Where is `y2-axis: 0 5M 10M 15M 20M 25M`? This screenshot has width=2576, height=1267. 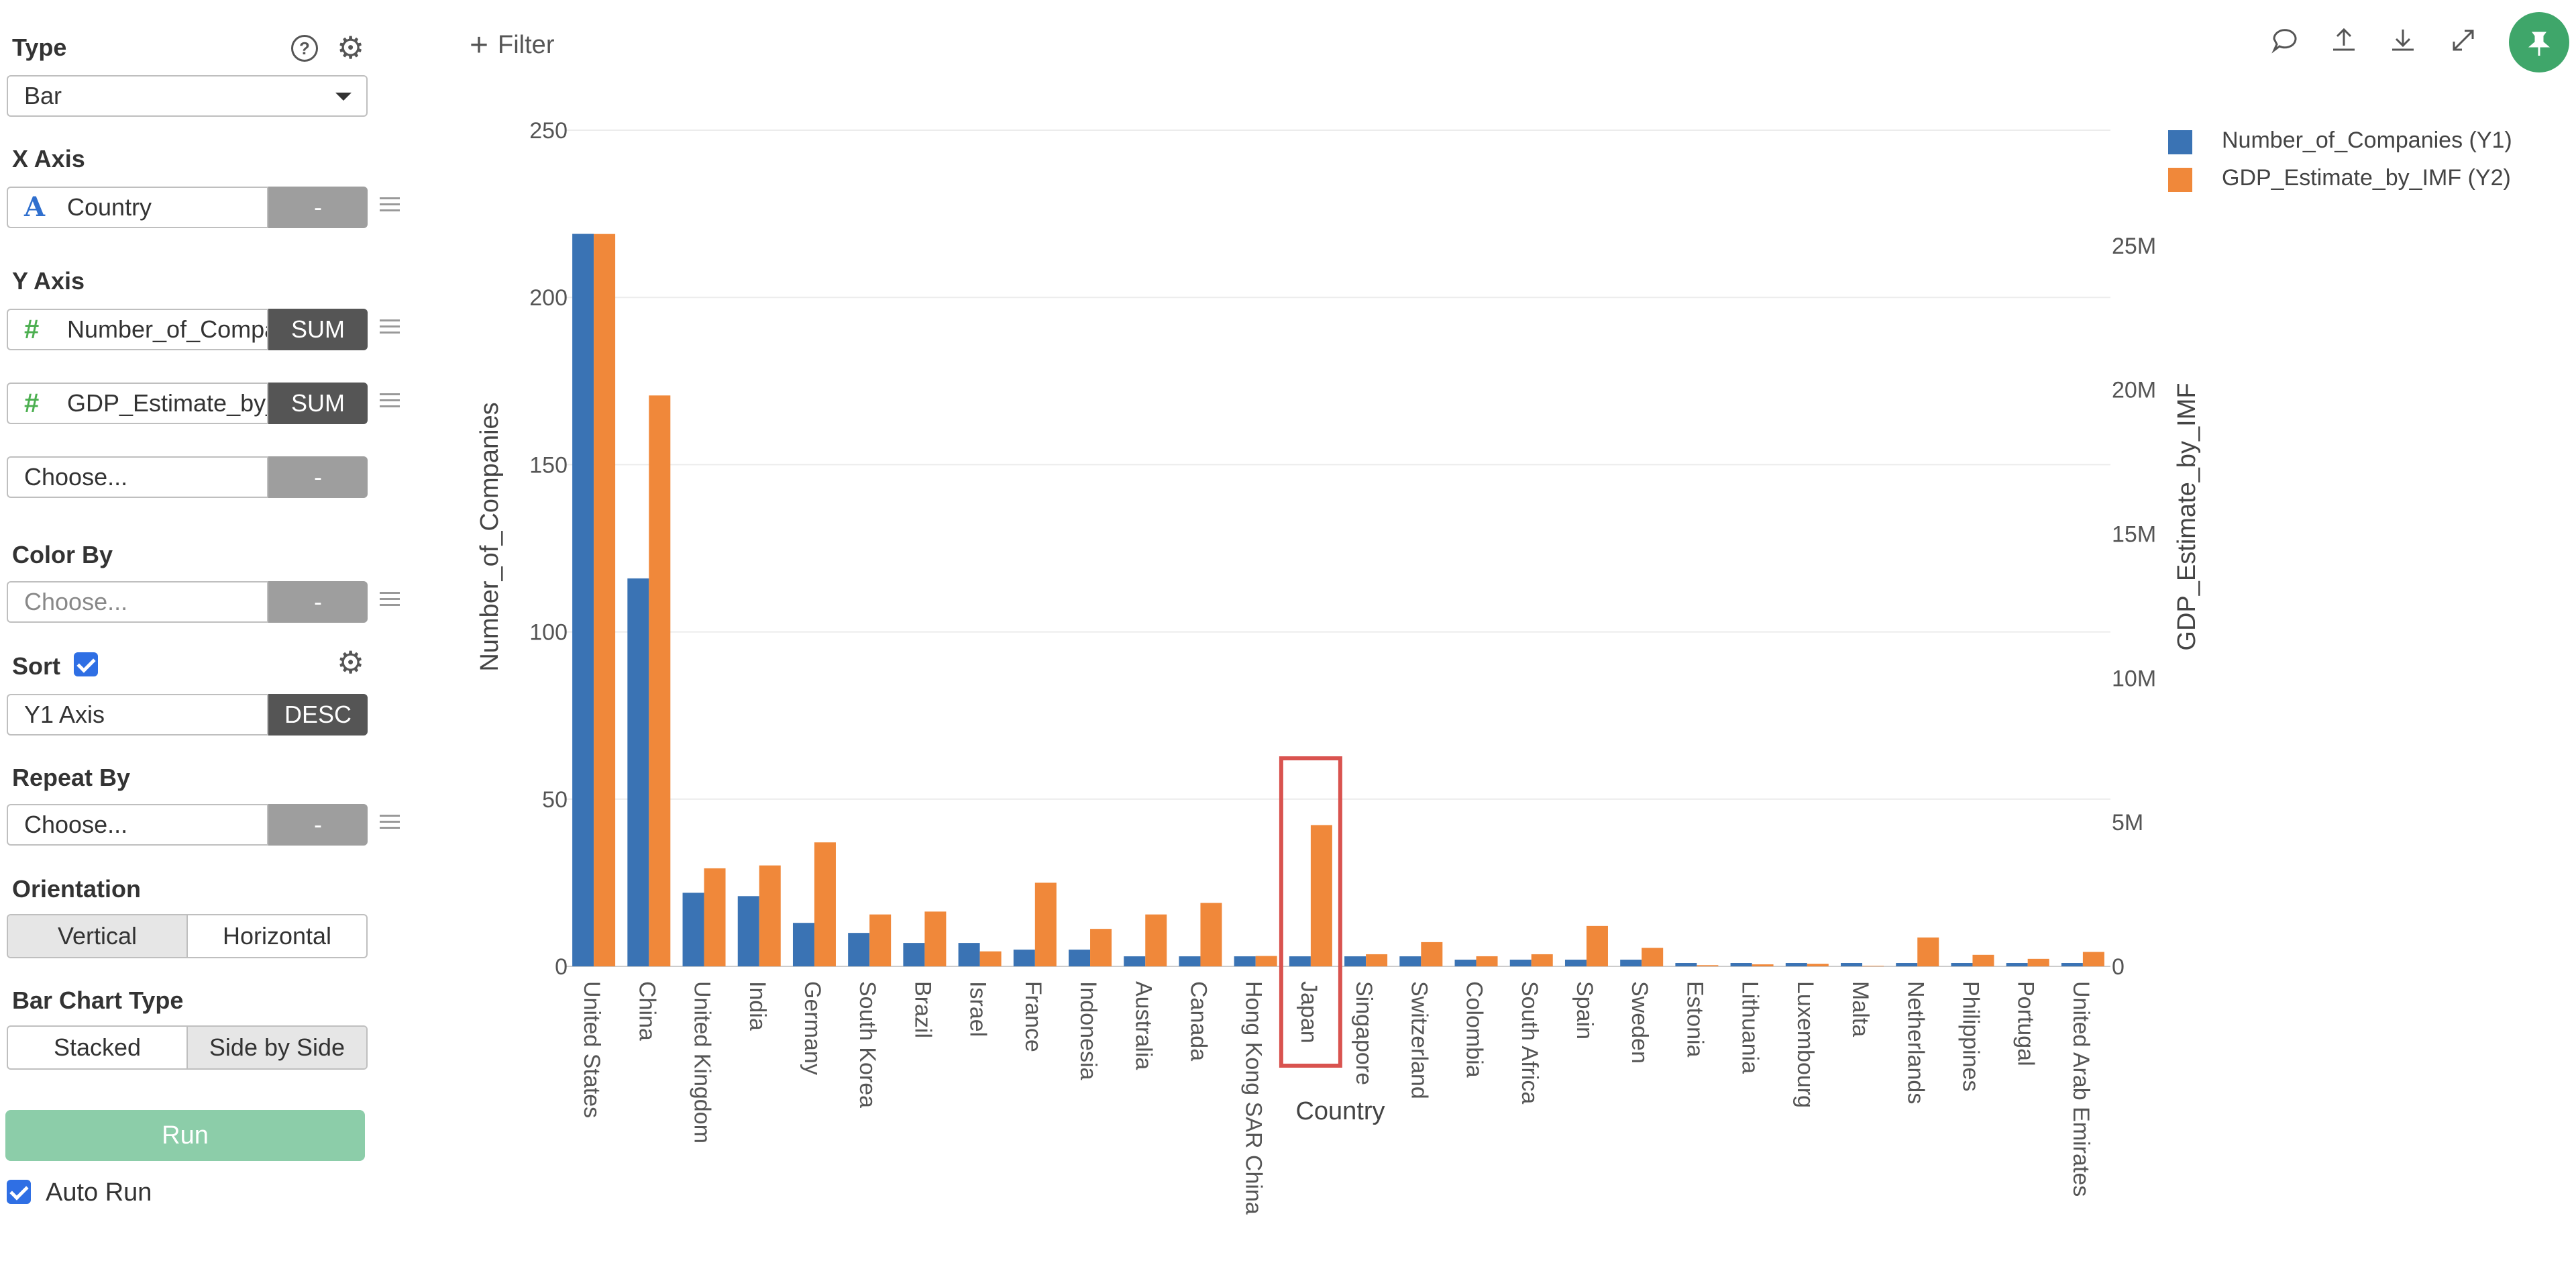
y2-axis: 0 5M 10M 15M 20M 25M is located at coordinates (2134, 607).